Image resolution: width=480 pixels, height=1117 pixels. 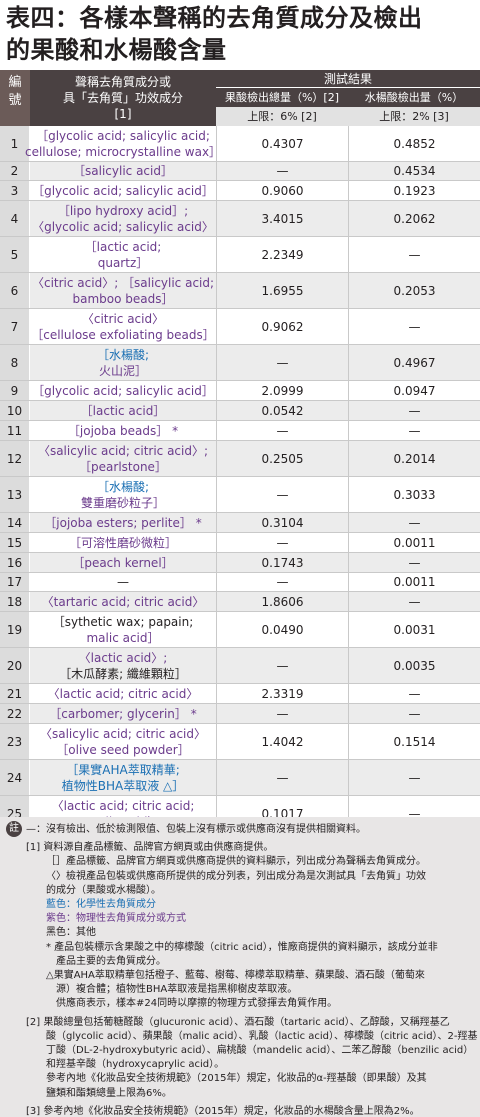 I want to click on row-ingredients: ［水楊酸; 火山泥］, so click(x=123, y=362).